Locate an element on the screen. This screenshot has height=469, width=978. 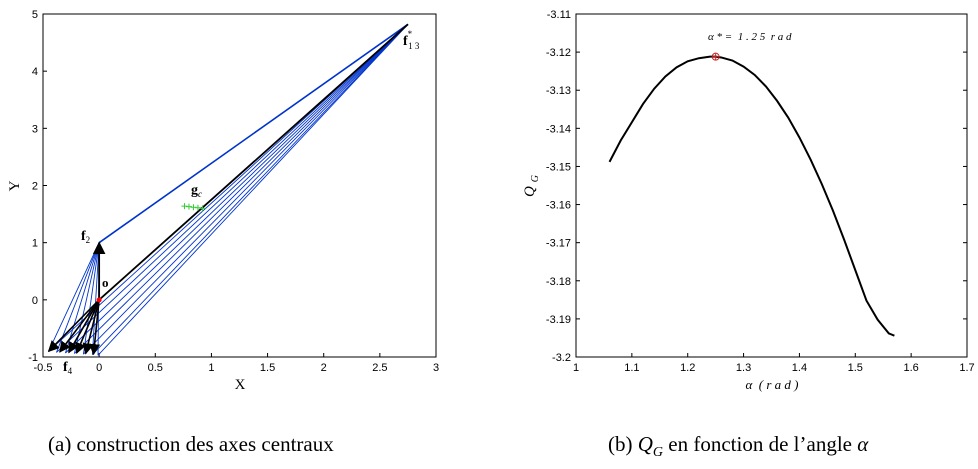
a-ytick-label: 2 is located at coordinates (35, 187).